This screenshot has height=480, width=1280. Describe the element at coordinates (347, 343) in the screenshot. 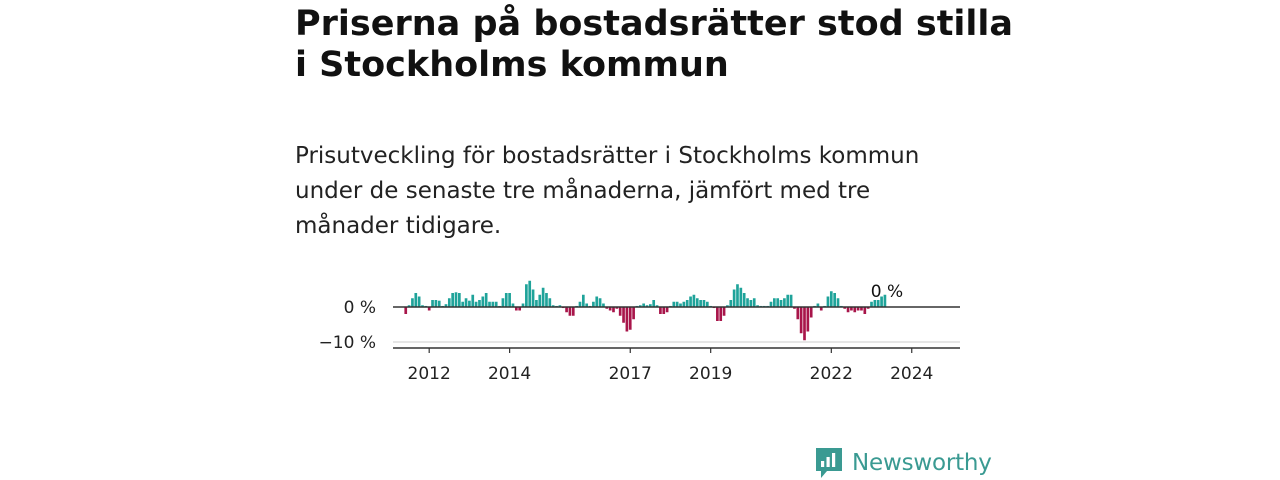

I see `y-tick-label: −10 %` at that location.